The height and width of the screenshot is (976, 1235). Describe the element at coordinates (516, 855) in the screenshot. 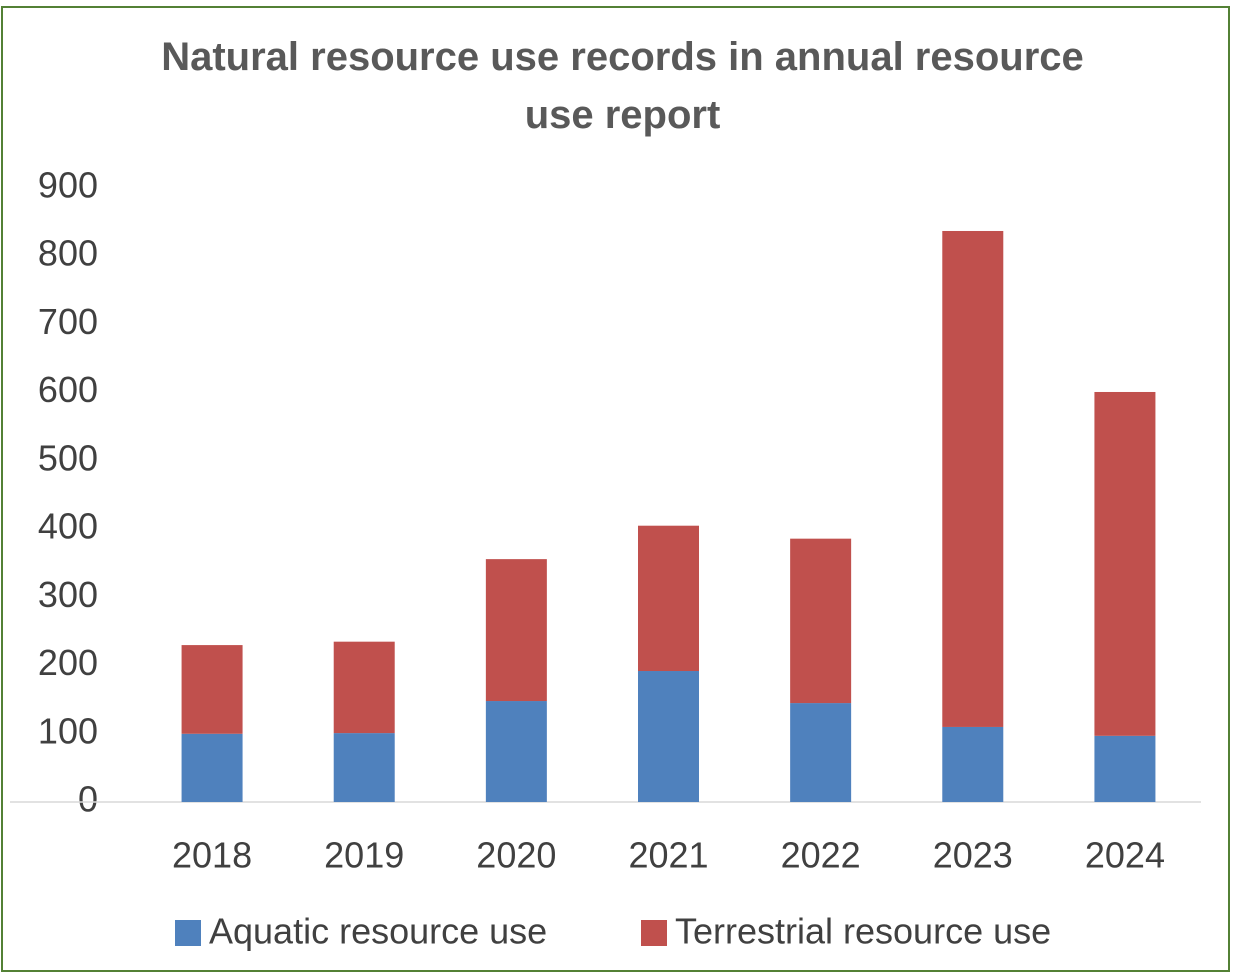

I see `x-tick-label: 2020` at that location.